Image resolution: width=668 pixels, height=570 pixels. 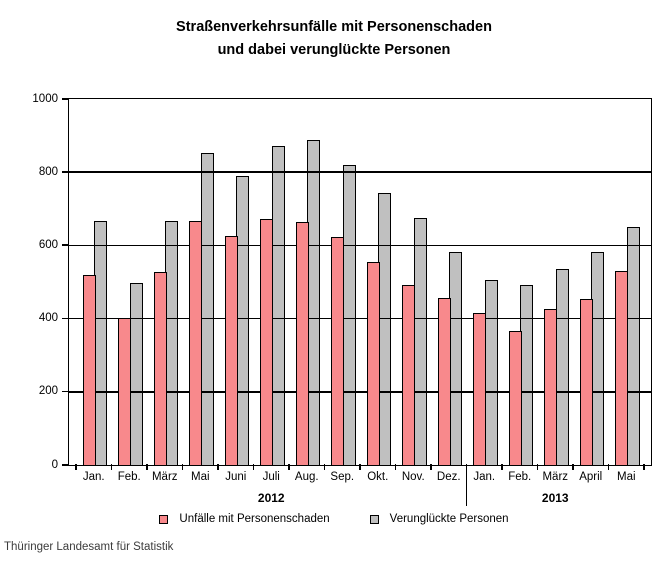 I want to click on legend-item-verunglueckte: Verunglückte Personen, so click(x=439, y=519).